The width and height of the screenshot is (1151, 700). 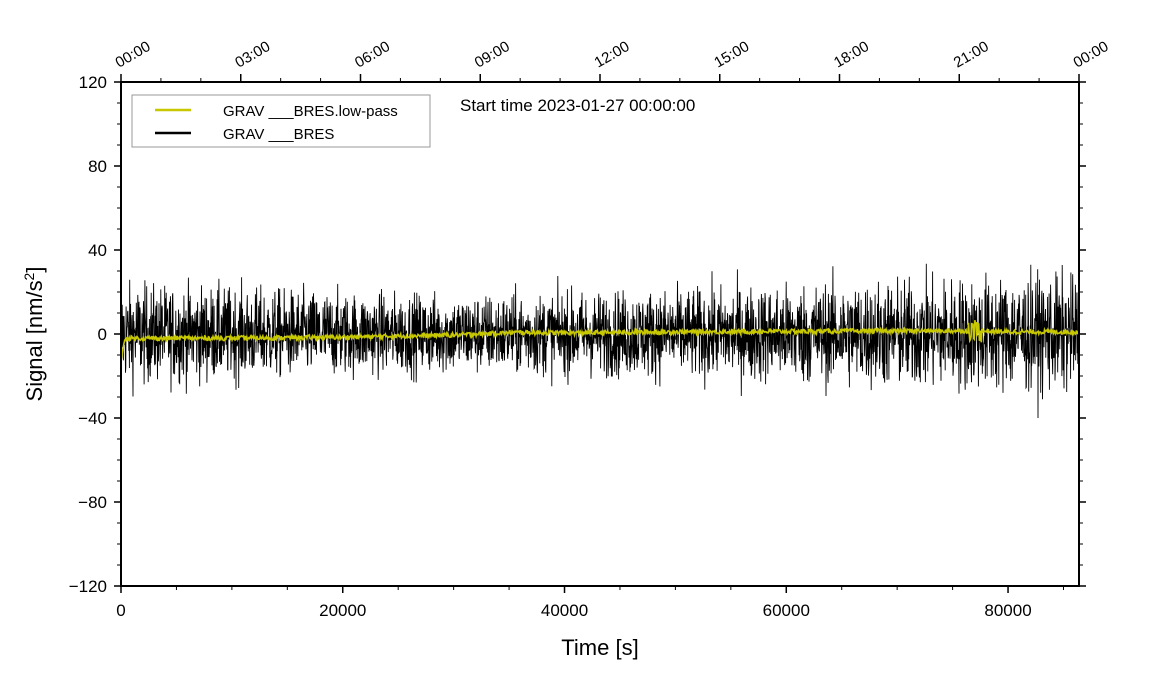 I want to click on legend-label-raw: GRAV ___BRES, so click(x=278, y=134).